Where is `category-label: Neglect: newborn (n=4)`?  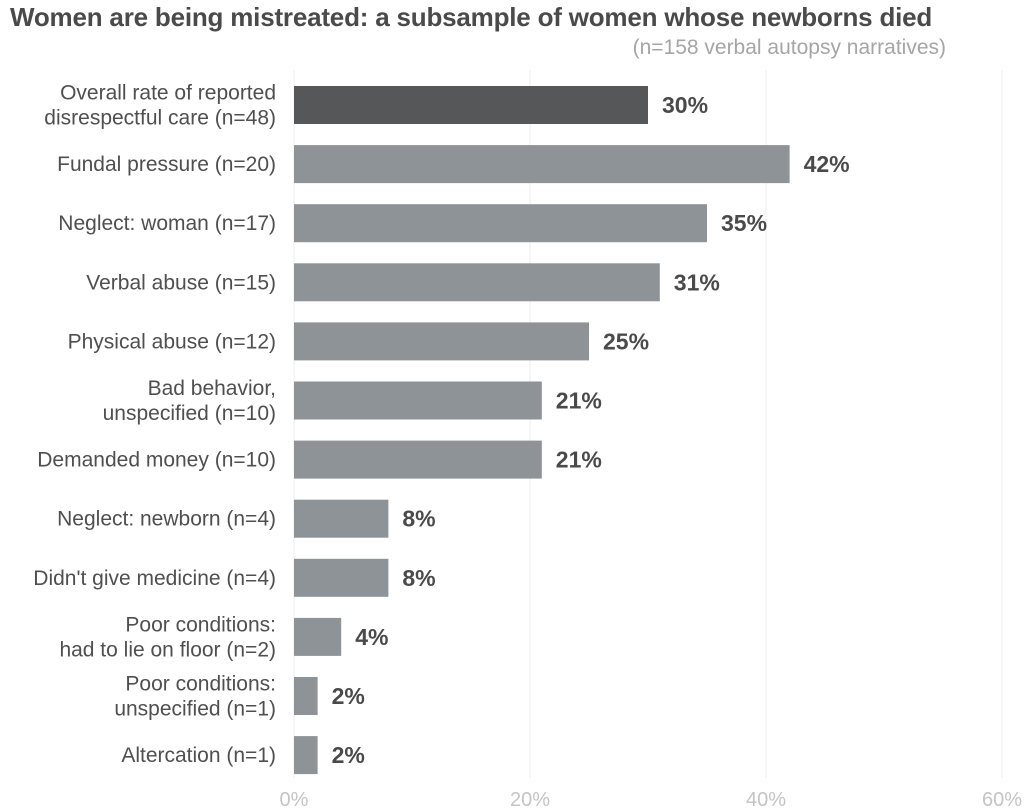
category-label: Neglect: newborn (n=4) is located at coordinates (166, 519).